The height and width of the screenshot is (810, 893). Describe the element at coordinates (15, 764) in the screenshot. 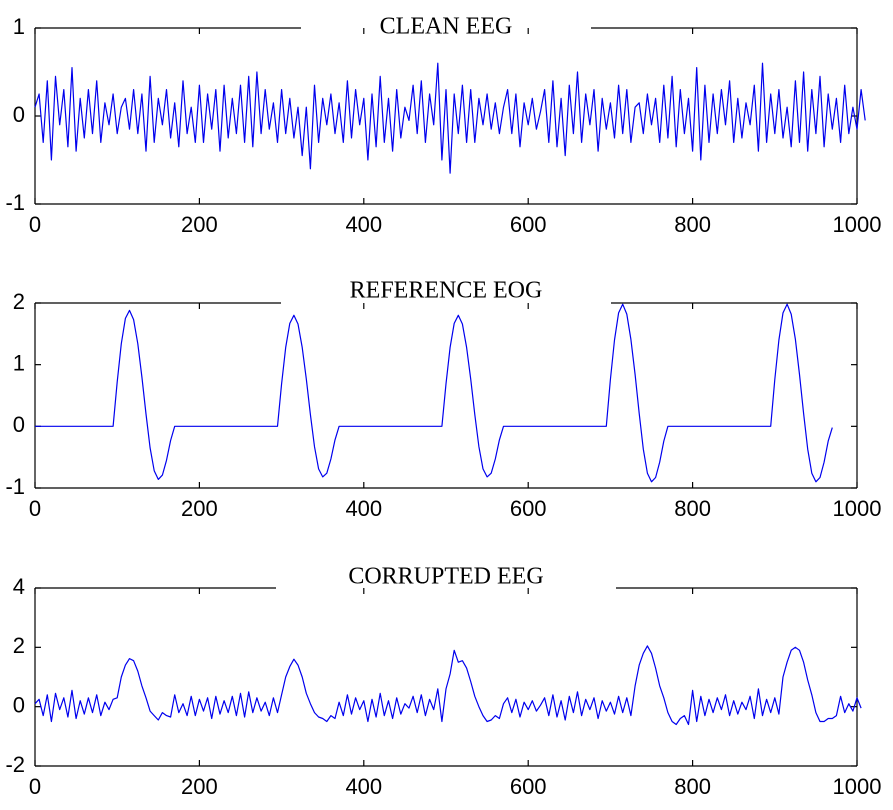

I see `y-tick-label: -2` at that location.